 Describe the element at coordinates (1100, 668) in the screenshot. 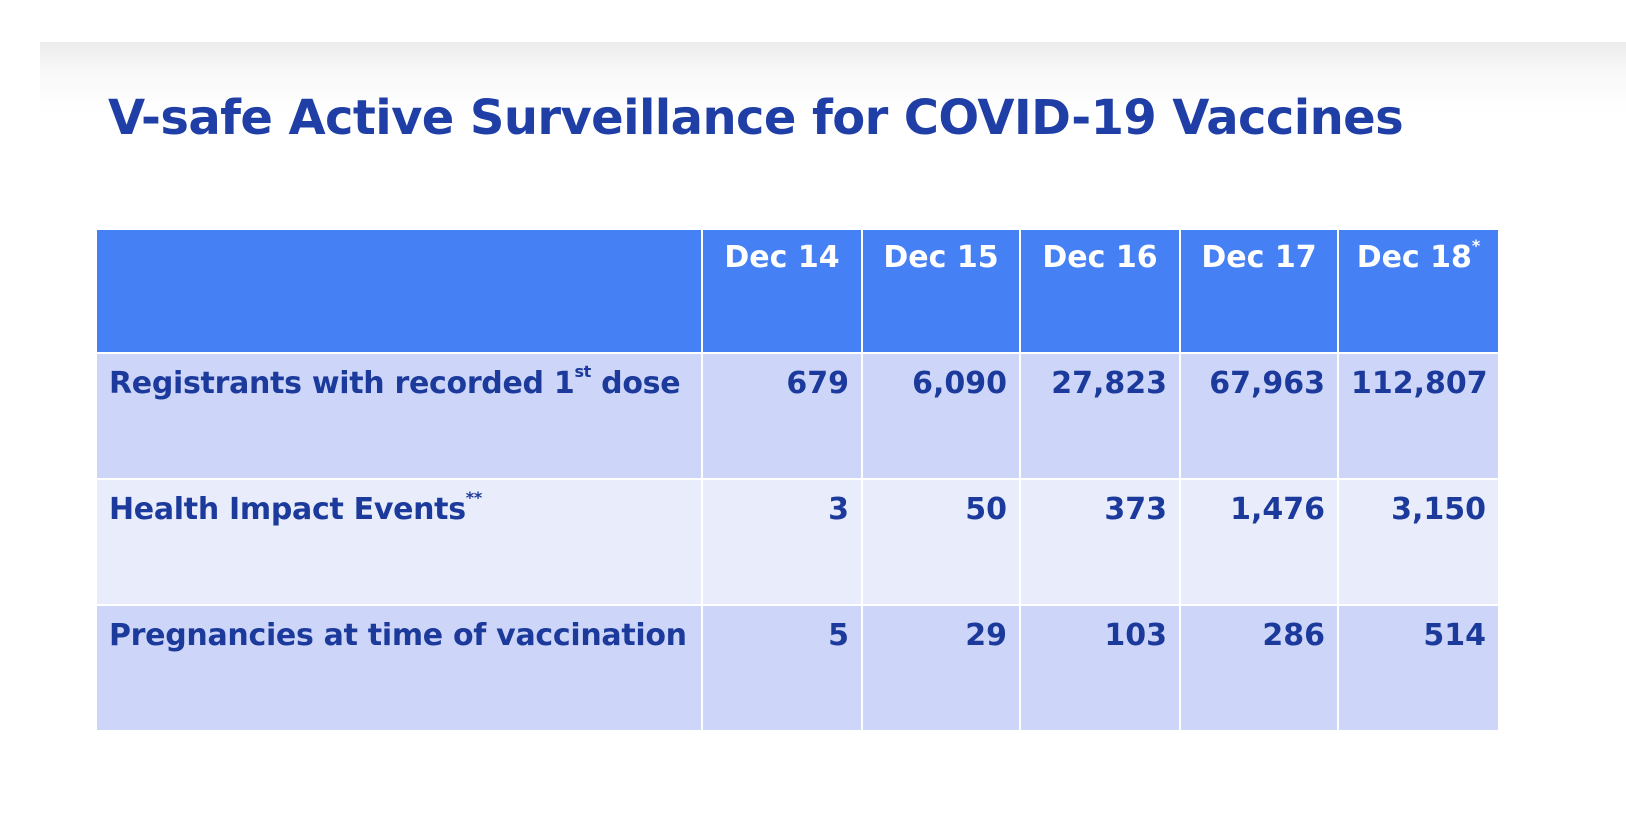

I see `table-cell: 103` at that location.